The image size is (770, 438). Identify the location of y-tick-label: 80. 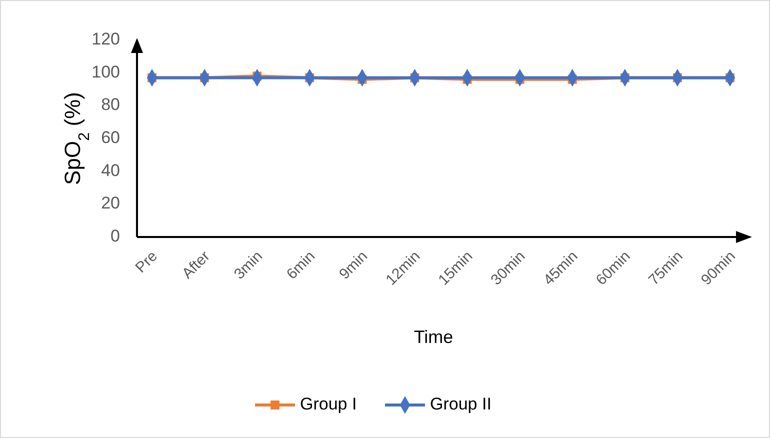
(110, 104).